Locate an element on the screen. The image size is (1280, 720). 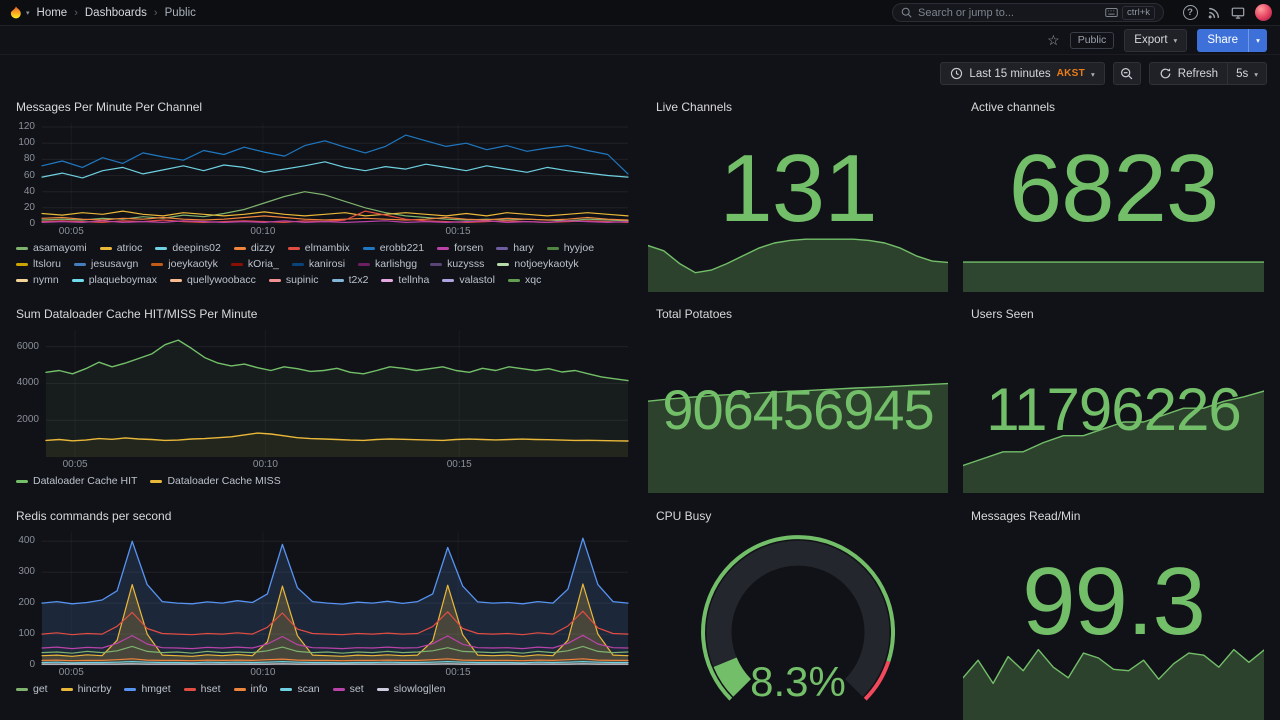
legend-item: atrioc is located at coordinates (120, 248).